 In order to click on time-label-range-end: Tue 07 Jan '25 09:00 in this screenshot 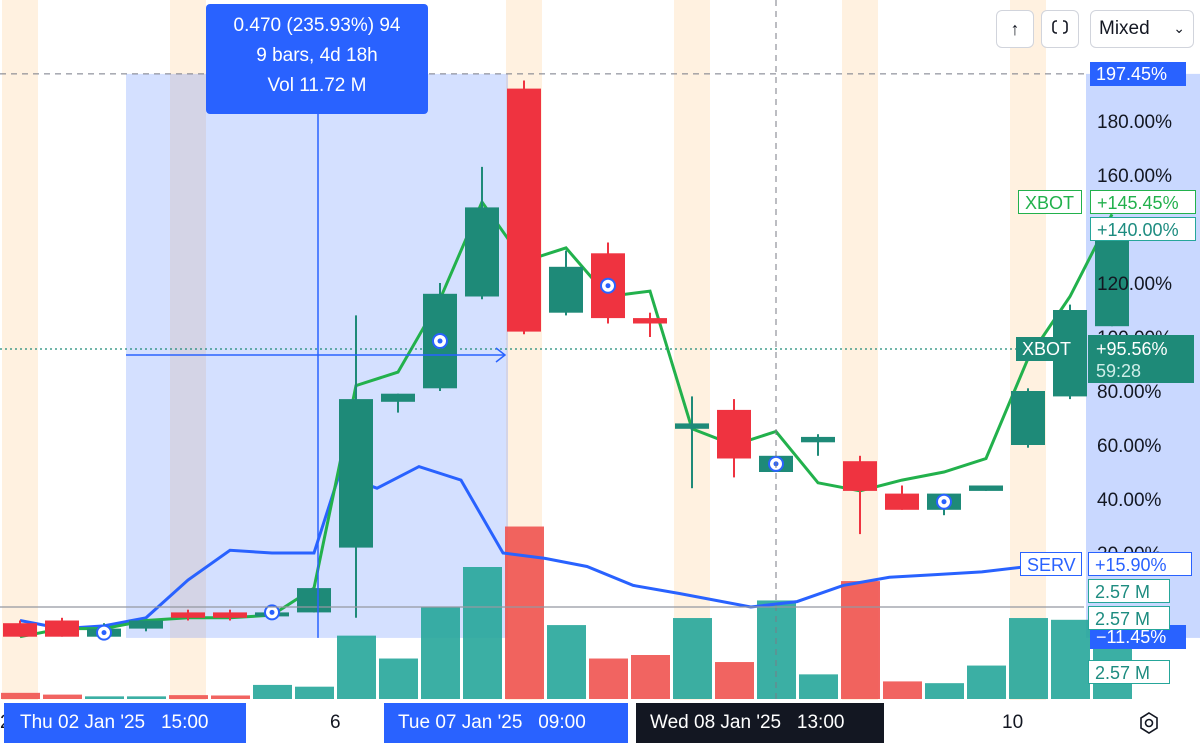, I will do `click(506, 723)`.